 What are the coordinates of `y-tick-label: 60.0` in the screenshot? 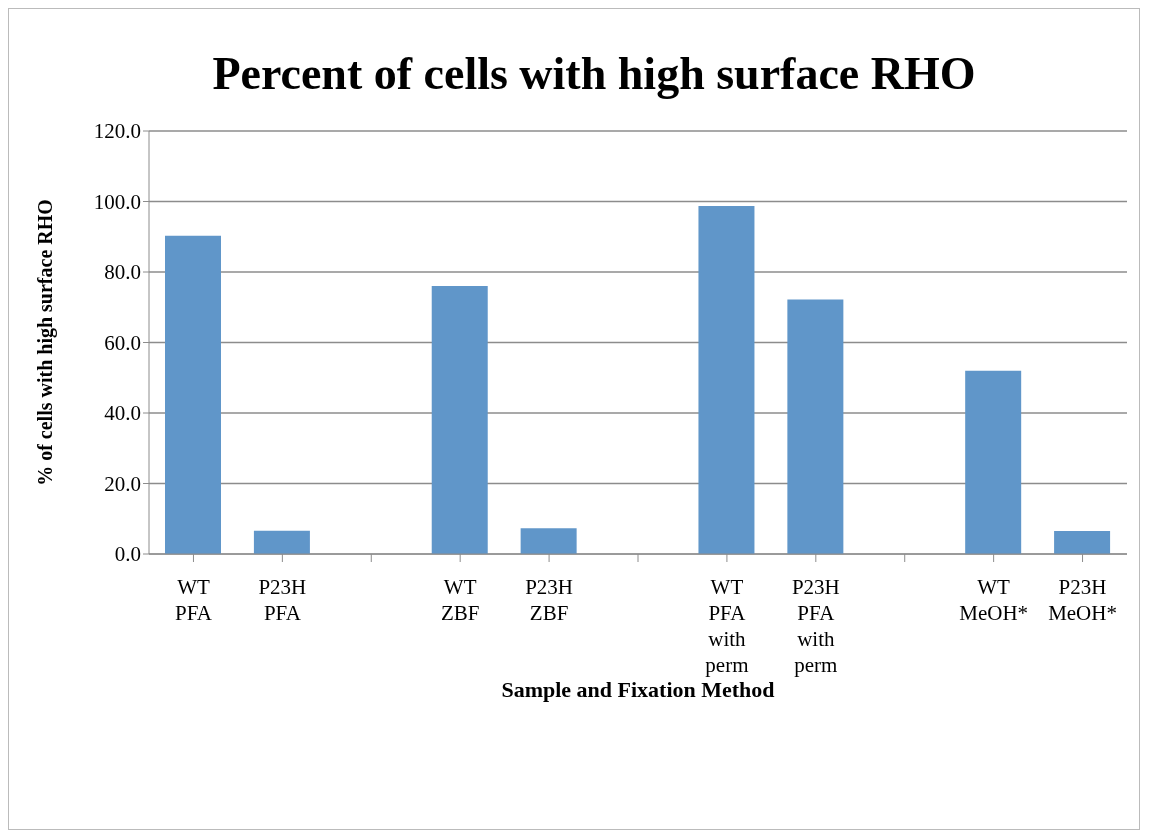 It's located at (122, 342).